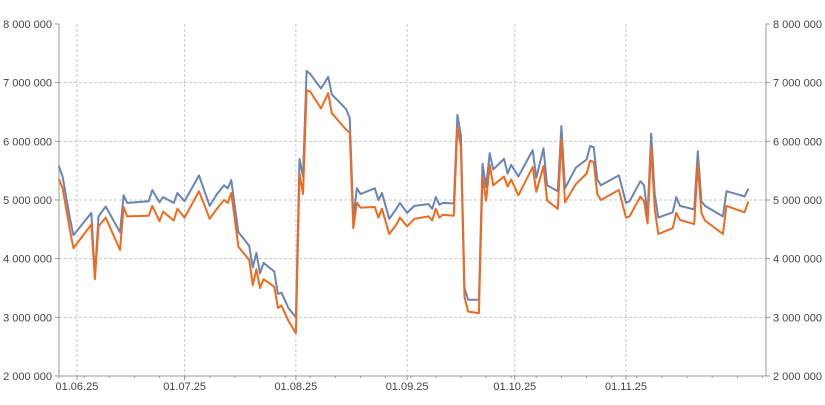 The height and width of the screenshot is (405, 825). Describe the element at coordinates (295, 387) in the screenshot. I see `x-tick-label: 01.08.25` at that location.